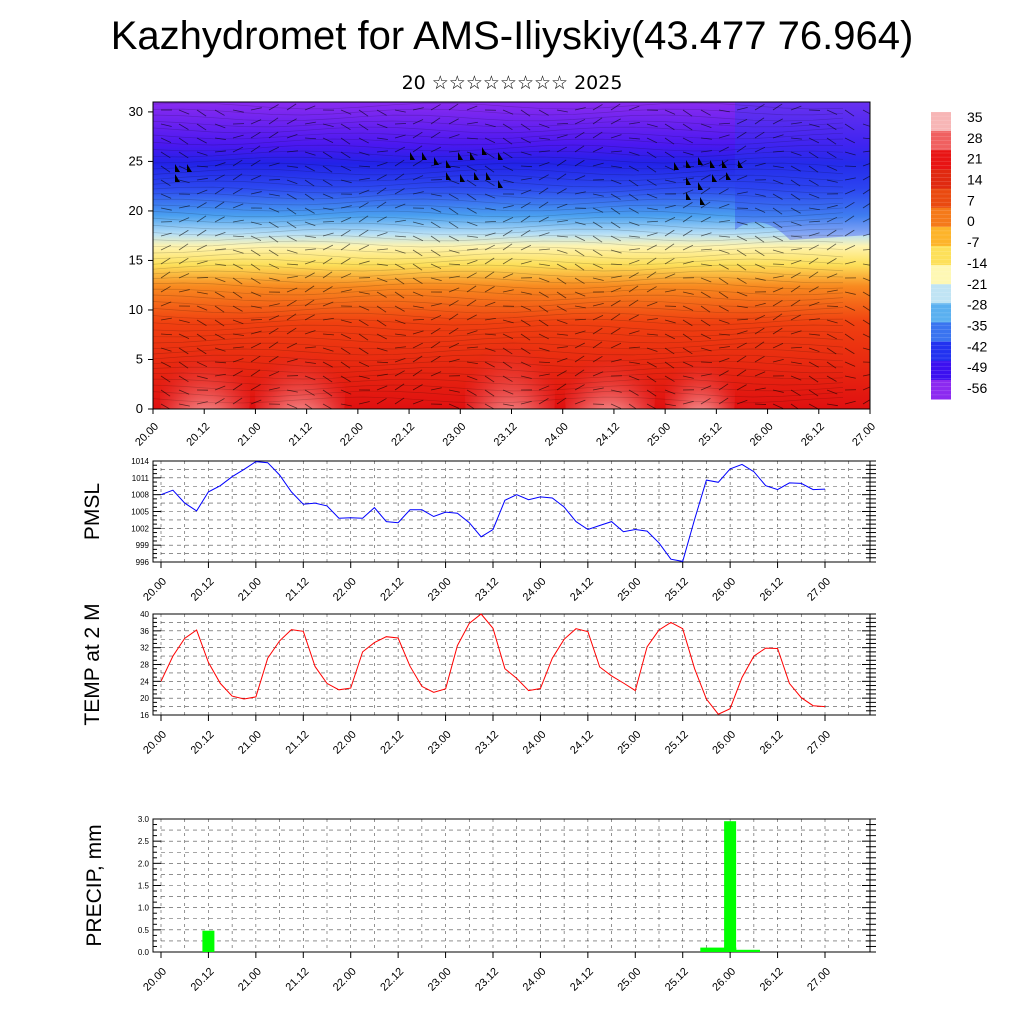  I want to click on heatmap-x-tick-label: 26.00, so click(762, 435).